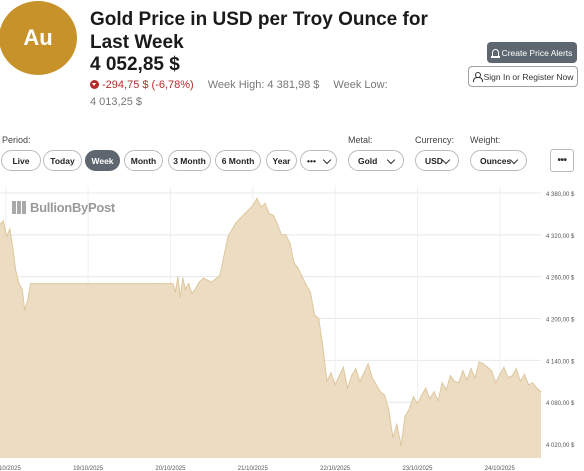  I want to click on down-arrow-icon, so click(94, 84).